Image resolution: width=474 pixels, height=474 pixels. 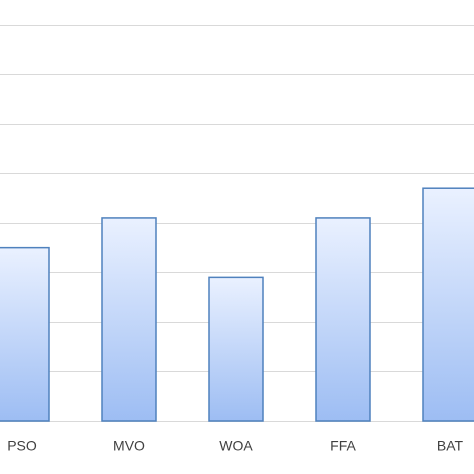 I want to click on x-tick-label: WOA, so click(x=236, y=446).